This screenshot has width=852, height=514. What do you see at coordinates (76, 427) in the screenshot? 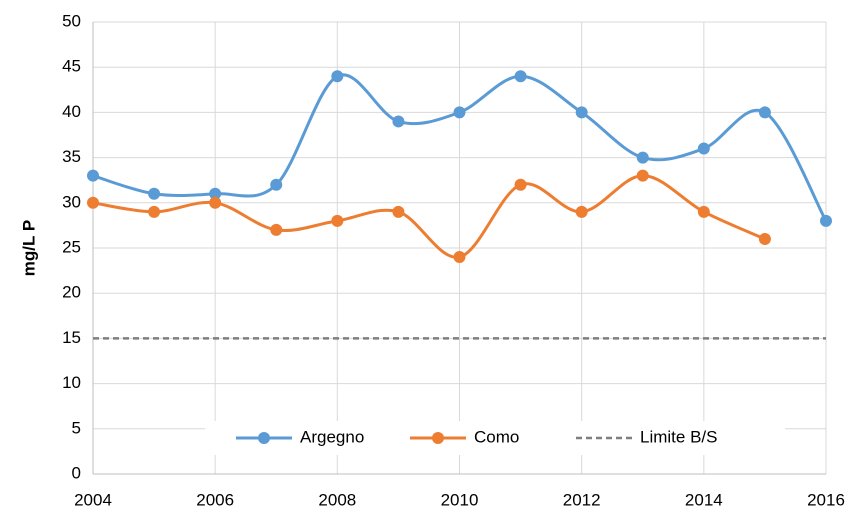
I see `y-tick-label: 5` at bounding box center [76, 427].